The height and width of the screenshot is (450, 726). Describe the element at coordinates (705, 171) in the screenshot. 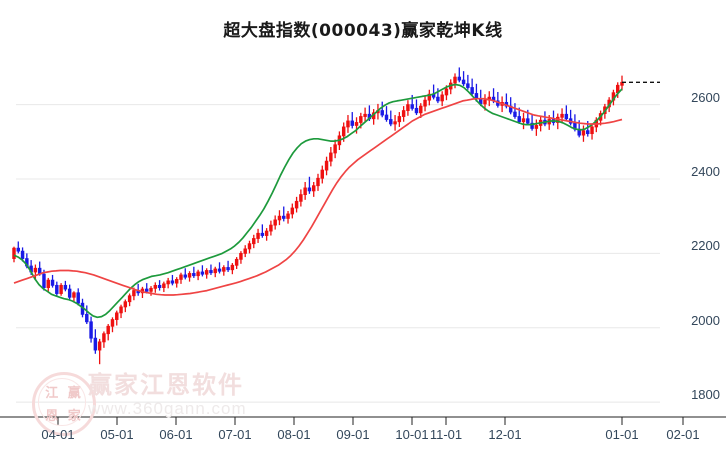

I see `y-axis-tick-label: 2400` at that location.